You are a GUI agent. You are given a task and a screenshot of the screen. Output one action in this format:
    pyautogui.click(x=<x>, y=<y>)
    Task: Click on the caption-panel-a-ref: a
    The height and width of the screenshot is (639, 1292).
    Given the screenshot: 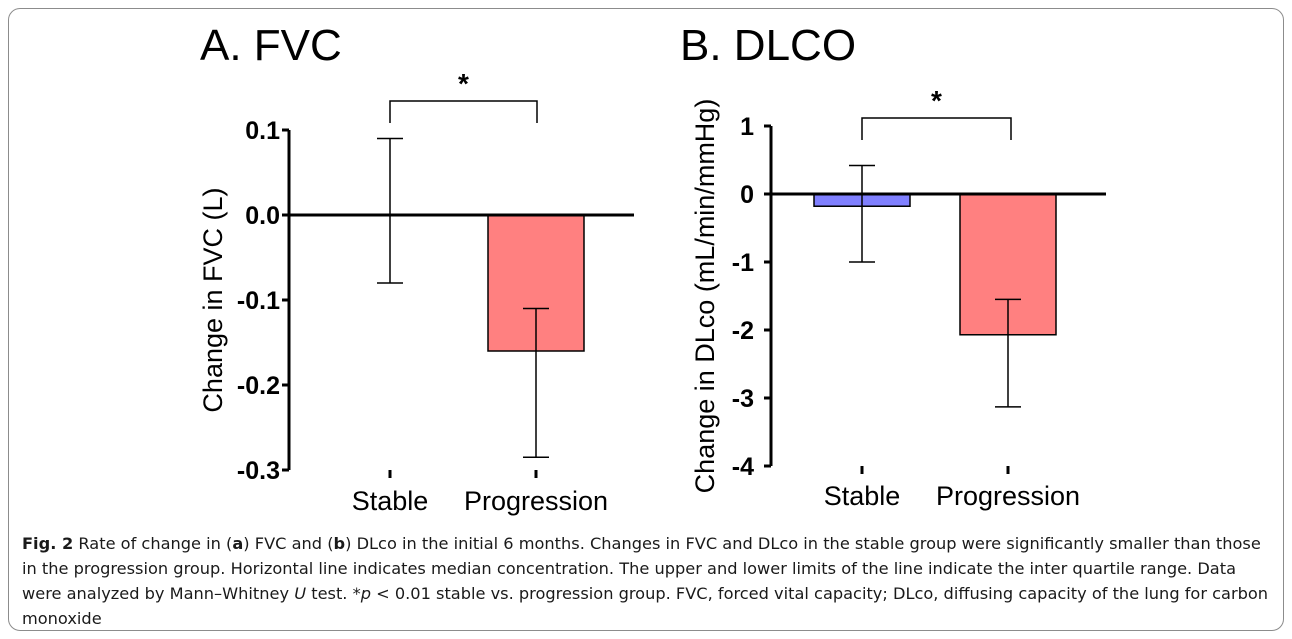 What is the action you would take?
    pyautogui.click(x=238, y=543)
    